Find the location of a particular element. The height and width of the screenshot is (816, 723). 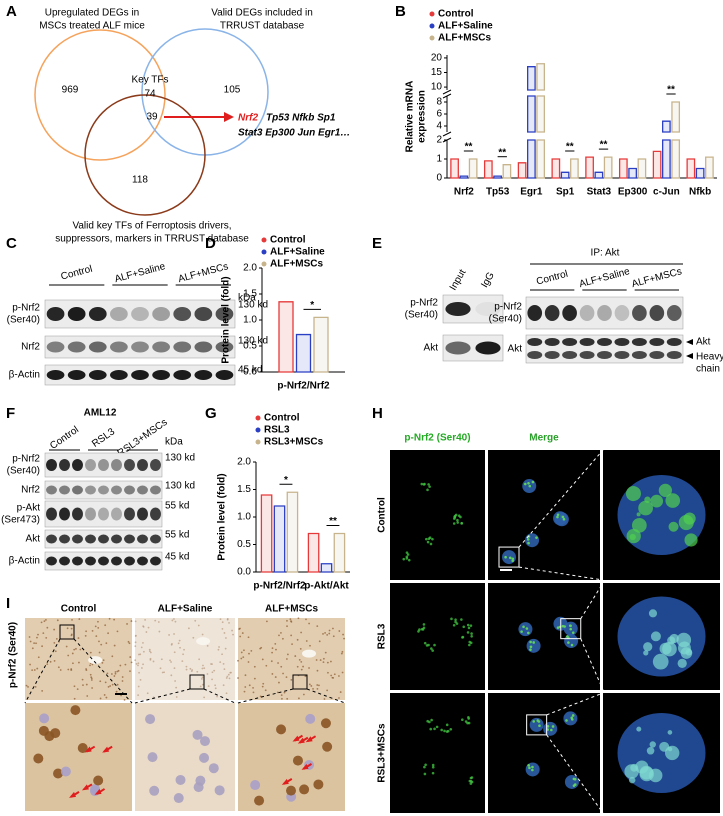

legend-label: ALF+Saline is located at coordinates (465, 26).